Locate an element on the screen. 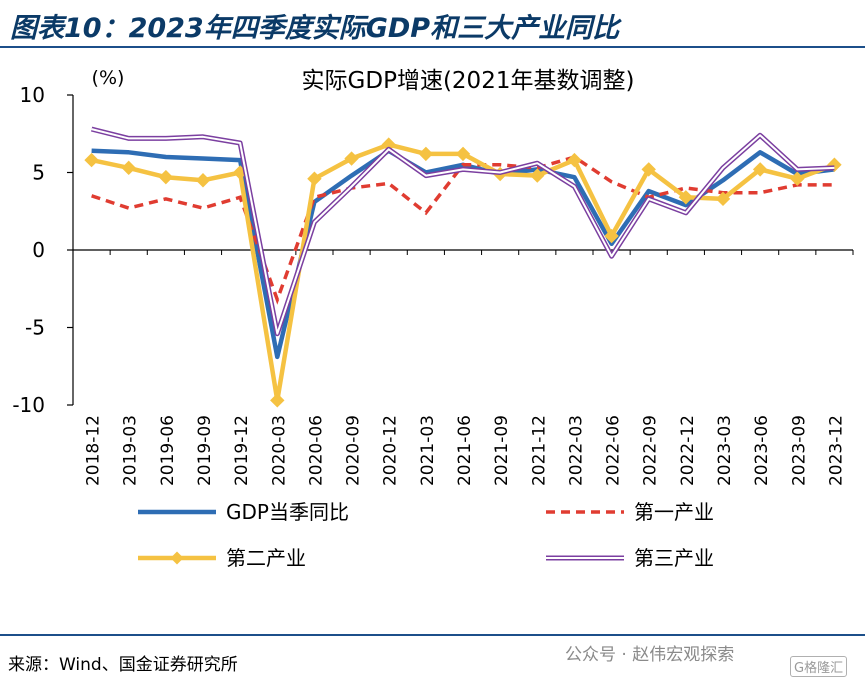  legend-item-1: GDP当季同比 is located at coordinates (243, 512).